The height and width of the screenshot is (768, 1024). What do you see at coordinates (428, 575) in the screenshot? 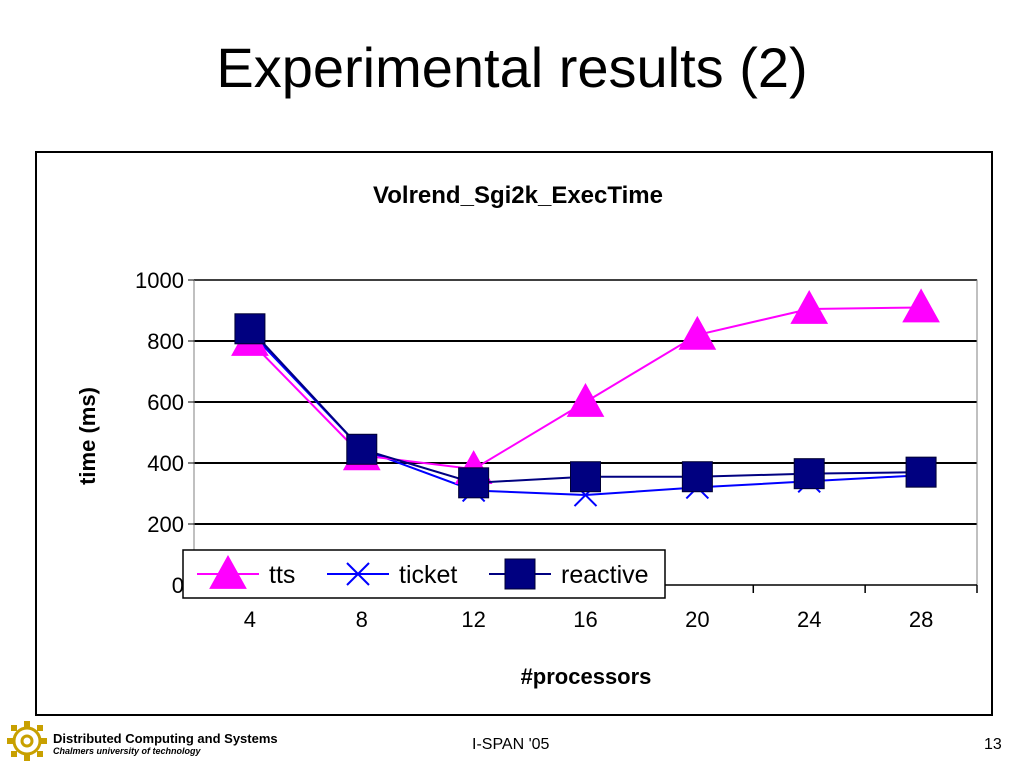
I see `legend-label: ticket` at bounding box center [428, 575].